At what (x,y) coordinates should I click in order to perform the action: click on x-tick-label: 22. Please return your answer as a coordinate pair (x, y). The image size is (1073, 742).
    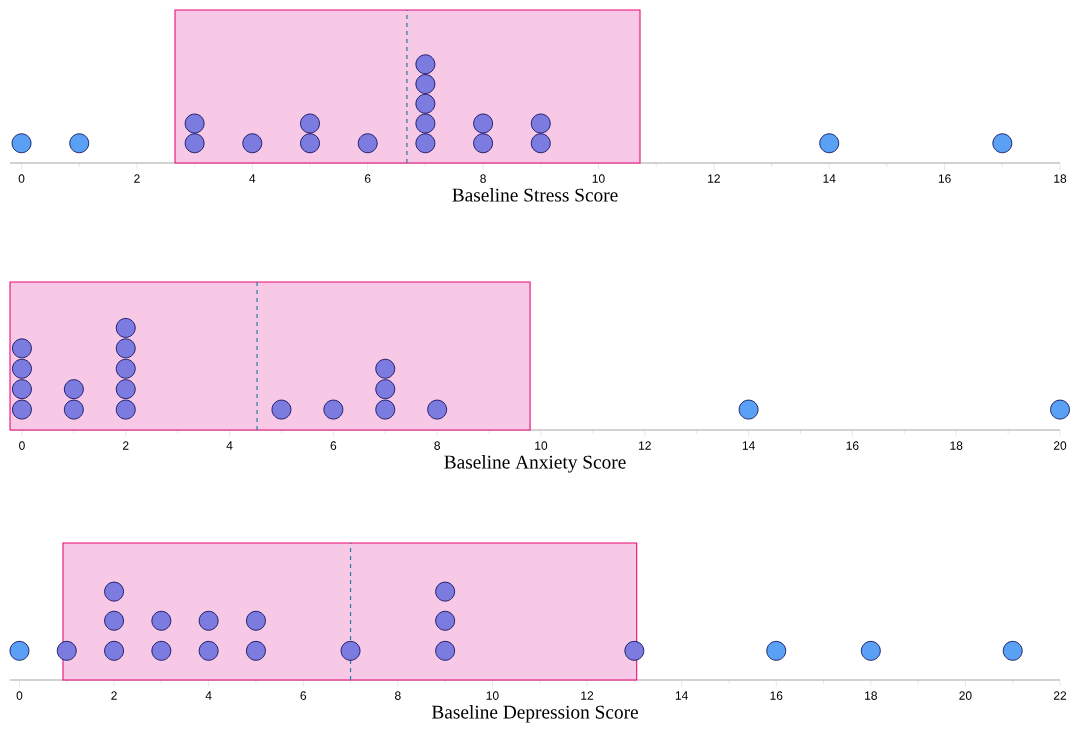
    Looking at the image, I should click on (1060, 695).